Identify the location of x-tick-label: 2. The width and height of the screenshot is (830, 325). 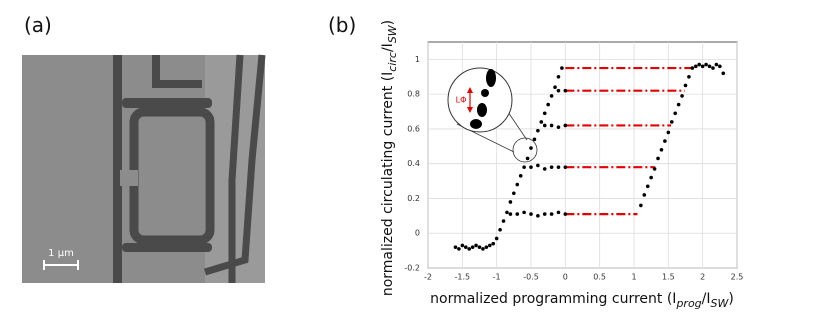
(702, 277).